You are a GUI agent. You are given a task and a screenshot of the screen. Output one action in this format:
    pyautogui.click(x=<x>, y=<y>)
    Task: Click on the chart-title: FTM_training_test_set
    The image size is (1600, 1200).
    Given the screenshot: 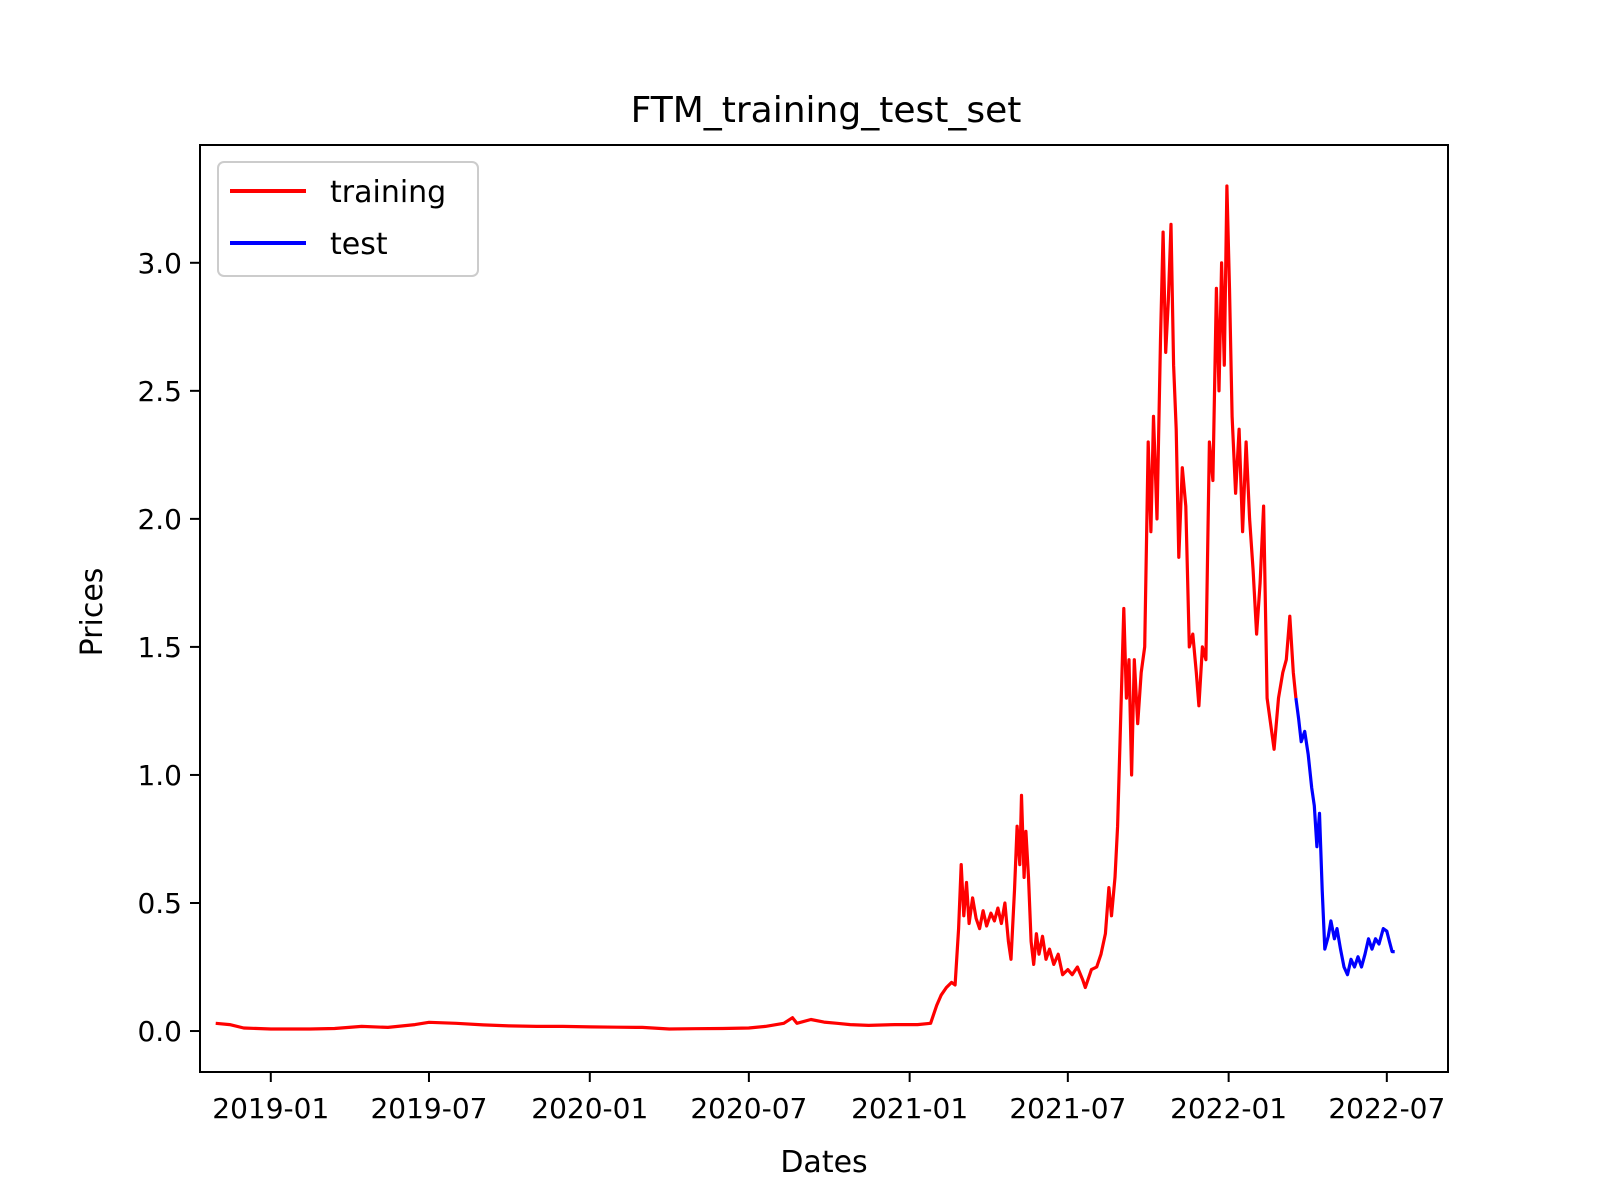 What is the action you would take?
    pyautogui.click(x=826, y=110)
    